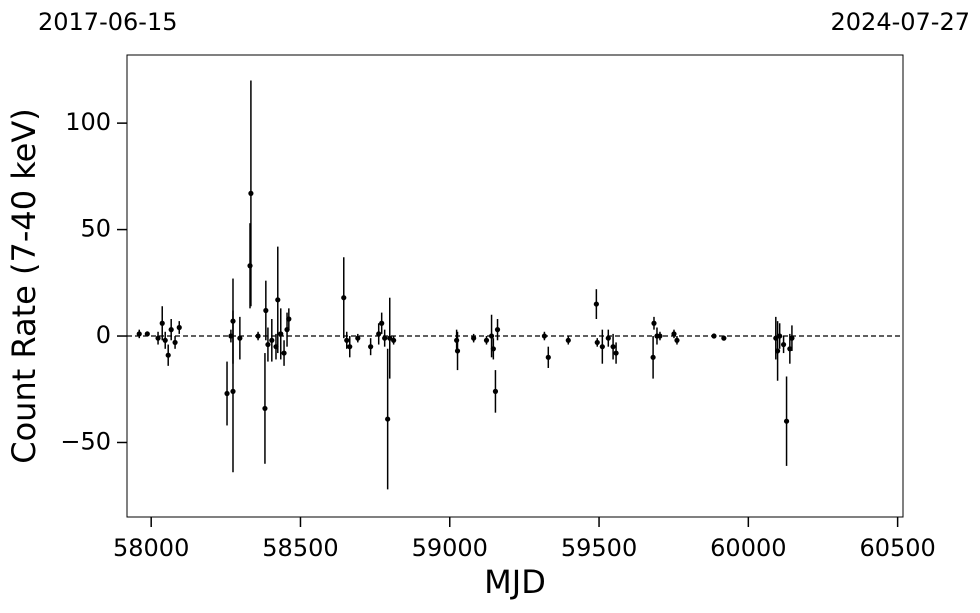  What do you see at coordinates (515, 582) in the screenshot?
I see `x-axis-label: MJD` at bounding box center [515, 582].